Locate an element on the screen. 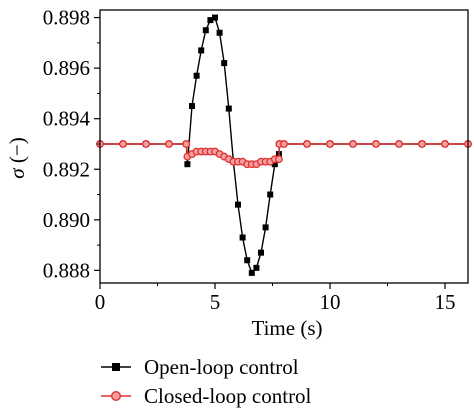 This screenshot has height=410, width=474. legend-marker-closed-loop is located at coordinates (115, 396).